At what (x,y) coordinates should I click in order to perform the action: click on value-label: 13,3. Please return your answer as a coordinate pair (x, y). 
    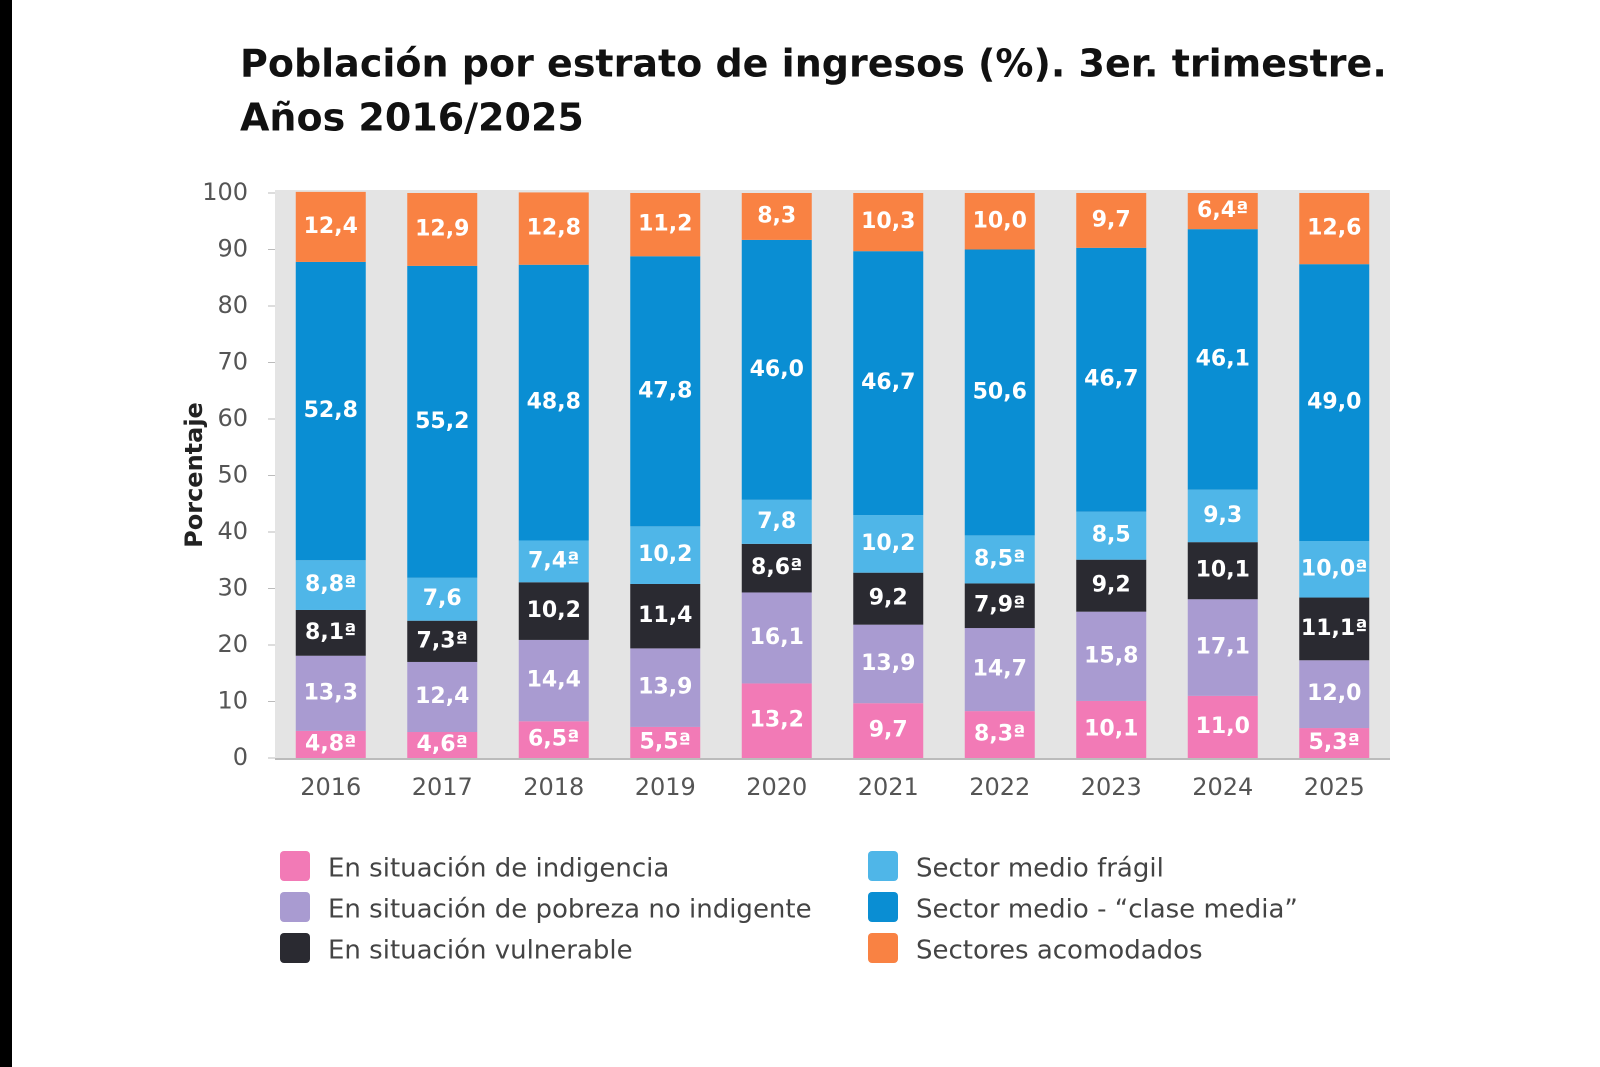
    Looking at the image, I should click on (331, 692).